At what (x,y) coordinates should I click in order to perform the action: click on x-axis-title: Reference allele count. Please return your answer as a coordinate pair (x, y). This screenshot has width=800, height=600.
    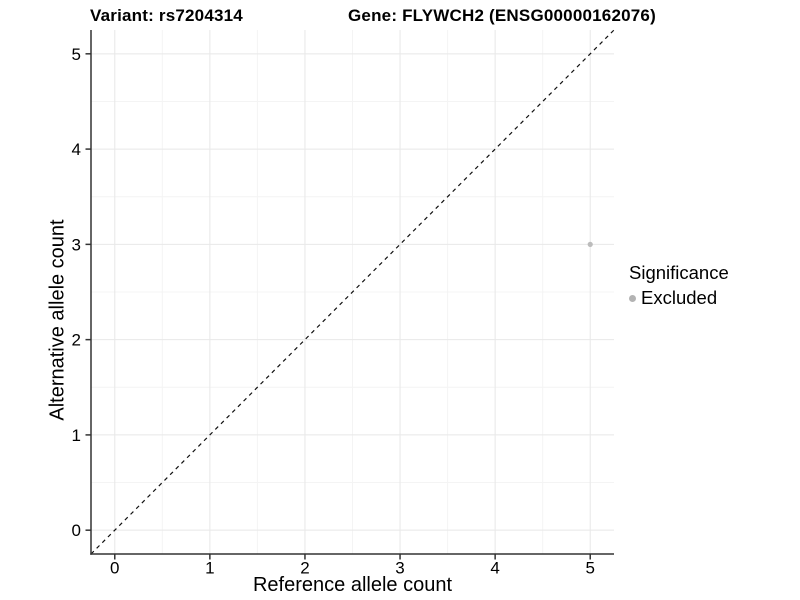
    Looking at the image, I should click on (352, 585).